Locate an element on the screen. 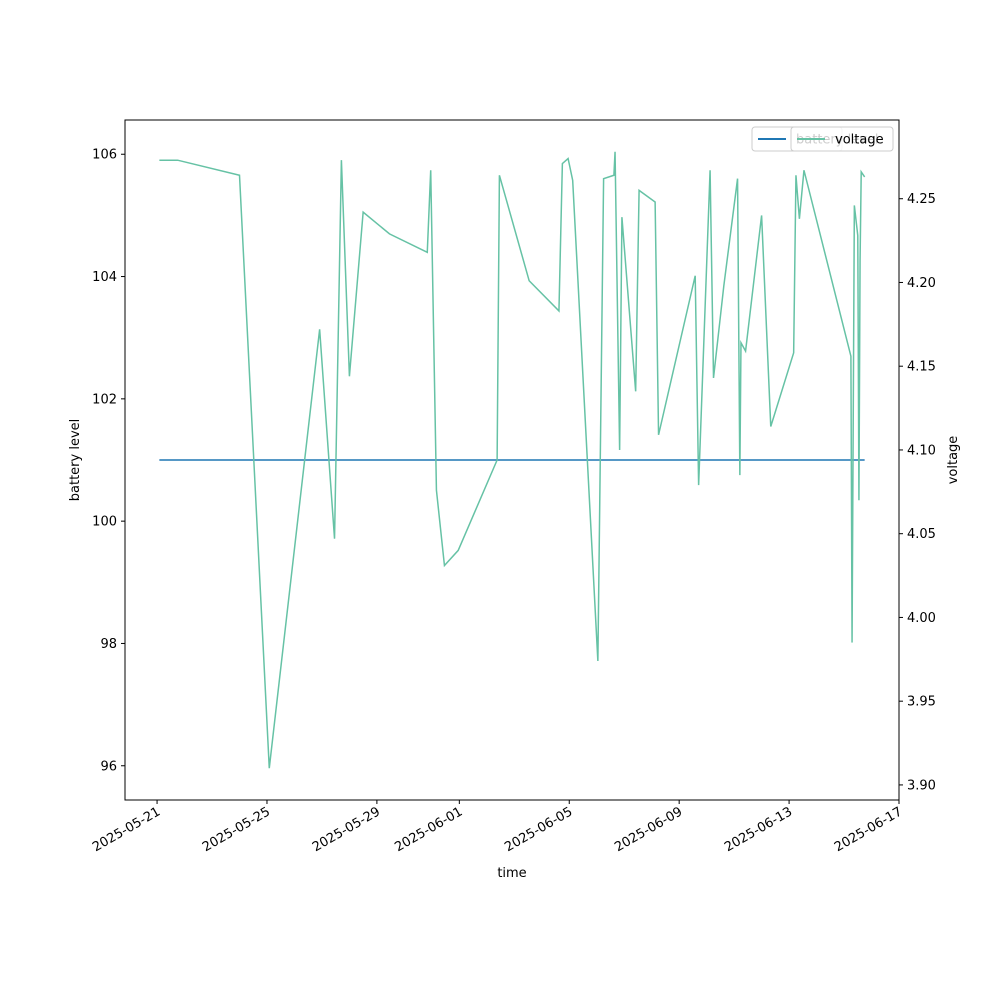 This screenshot has width=1000, height=1000. y2-tick-label: 4.10 is located at coordinates (921, 450).